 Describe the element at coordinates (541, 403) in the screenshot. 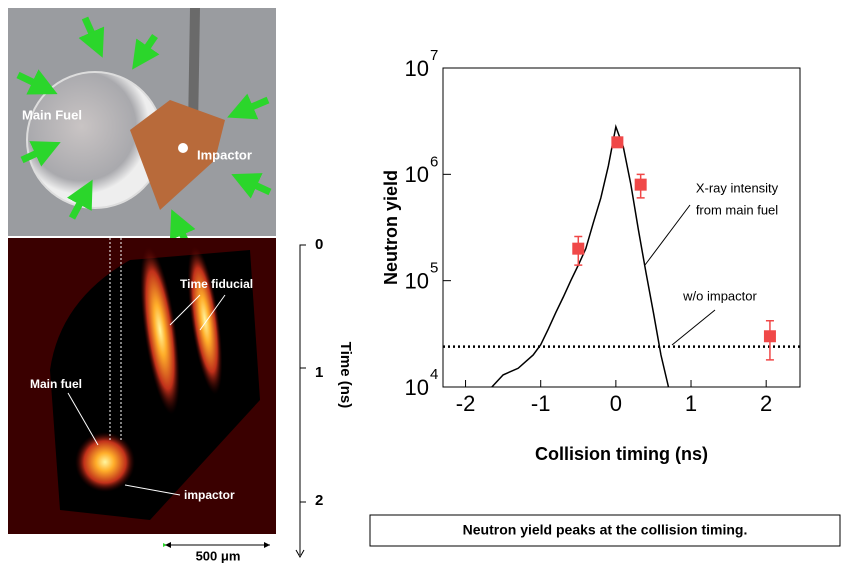

I see `x-tick-label: -1` at that location.